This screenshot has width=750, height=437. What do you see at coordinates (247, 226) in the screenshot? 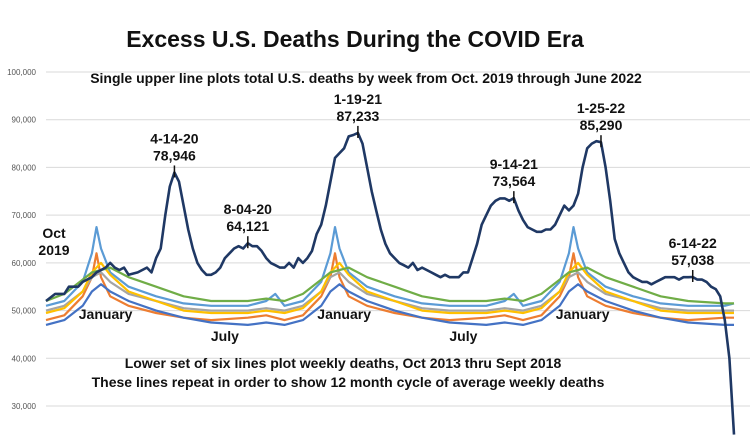
I see `annotation-value: 64,121` at bounding box center [247, 226].